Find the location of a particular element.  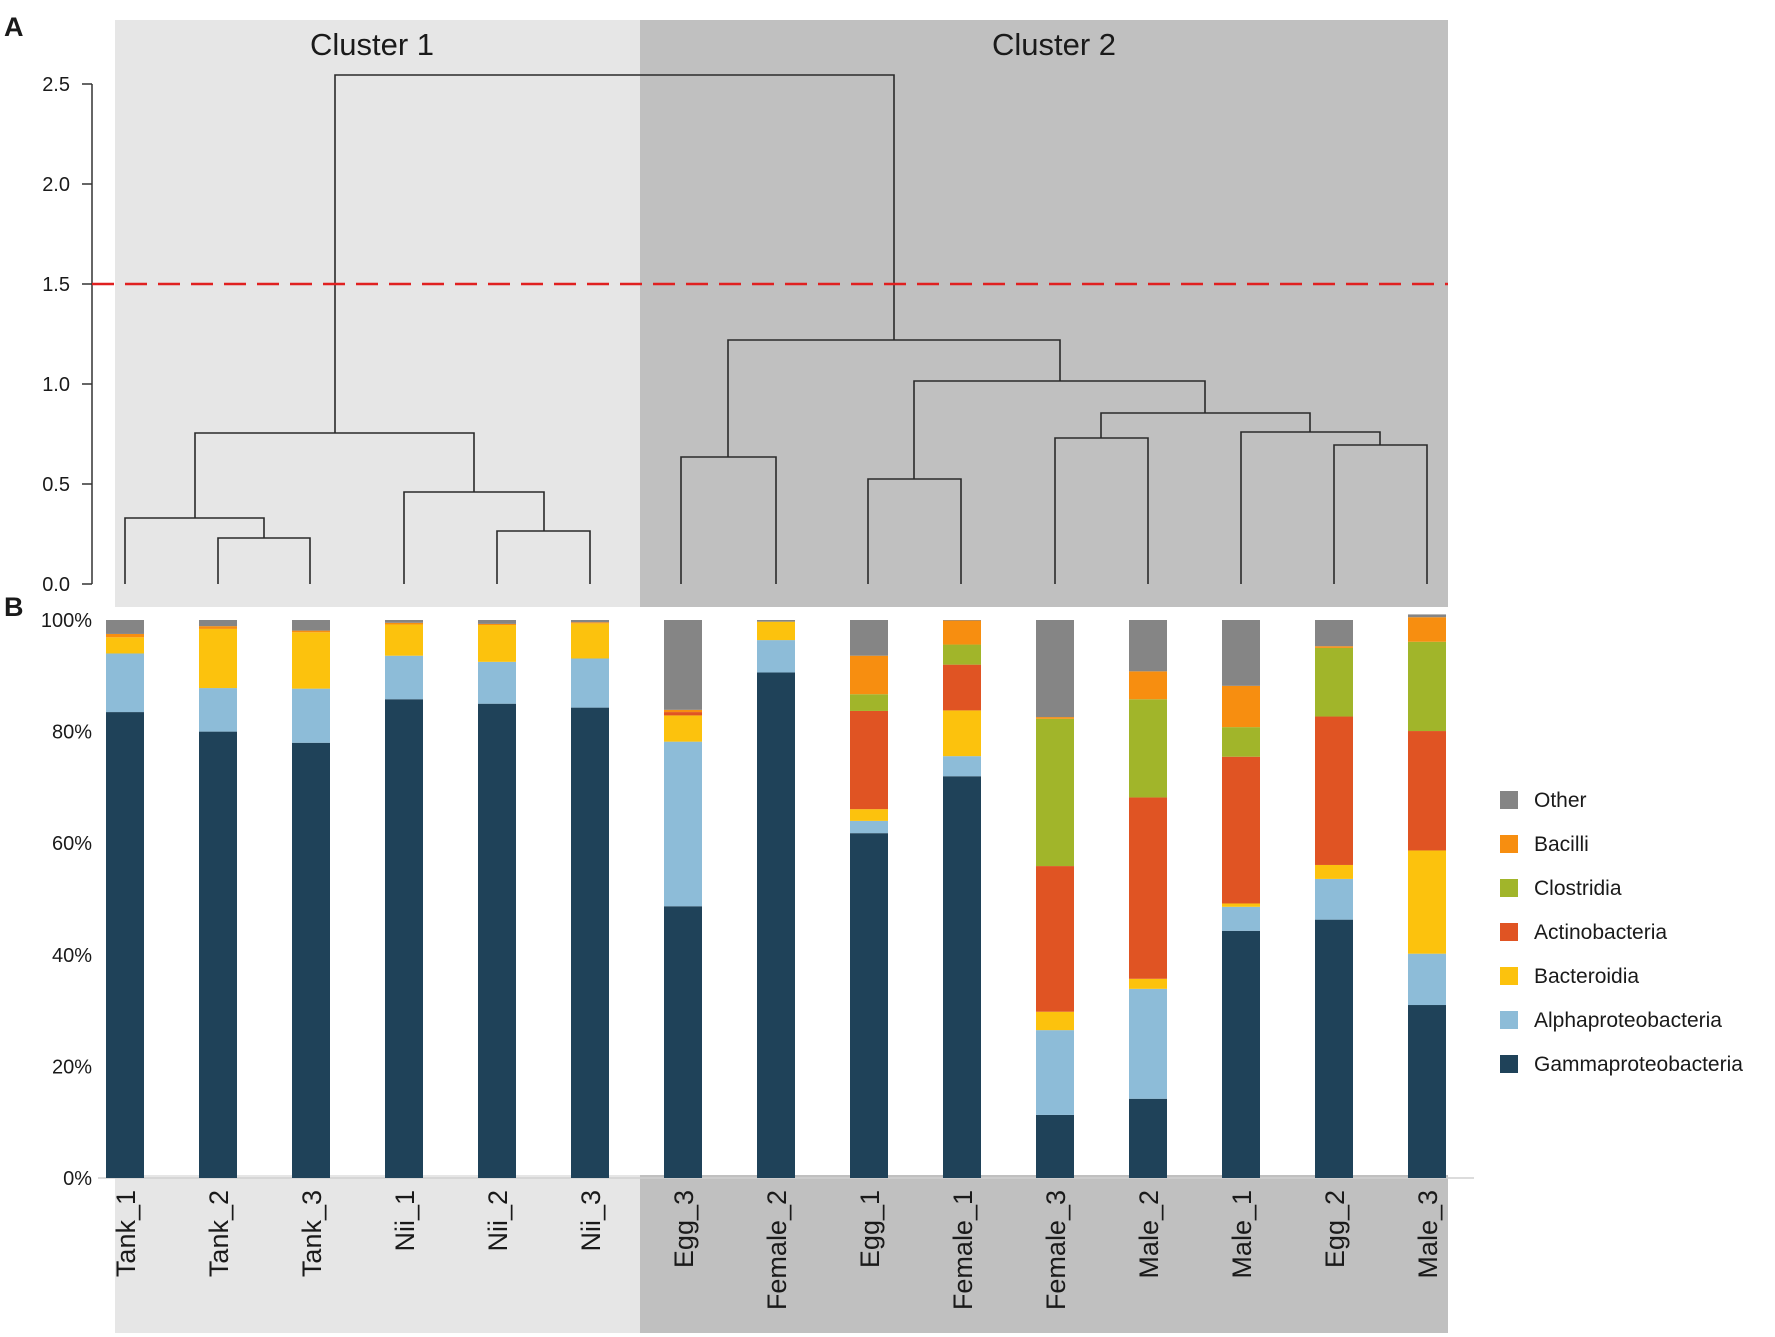

x-tick-label: Nii_2 is located at coordinates (498, 1221).